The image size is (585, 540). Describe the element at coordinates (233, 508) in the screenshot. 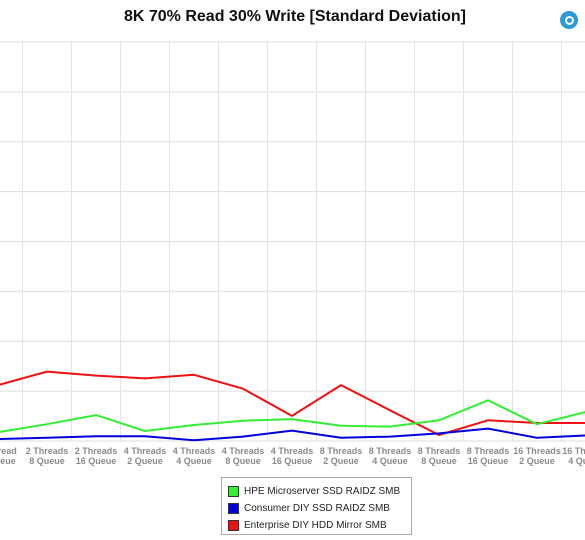

I see `legend-swatch-consumer` at that location.